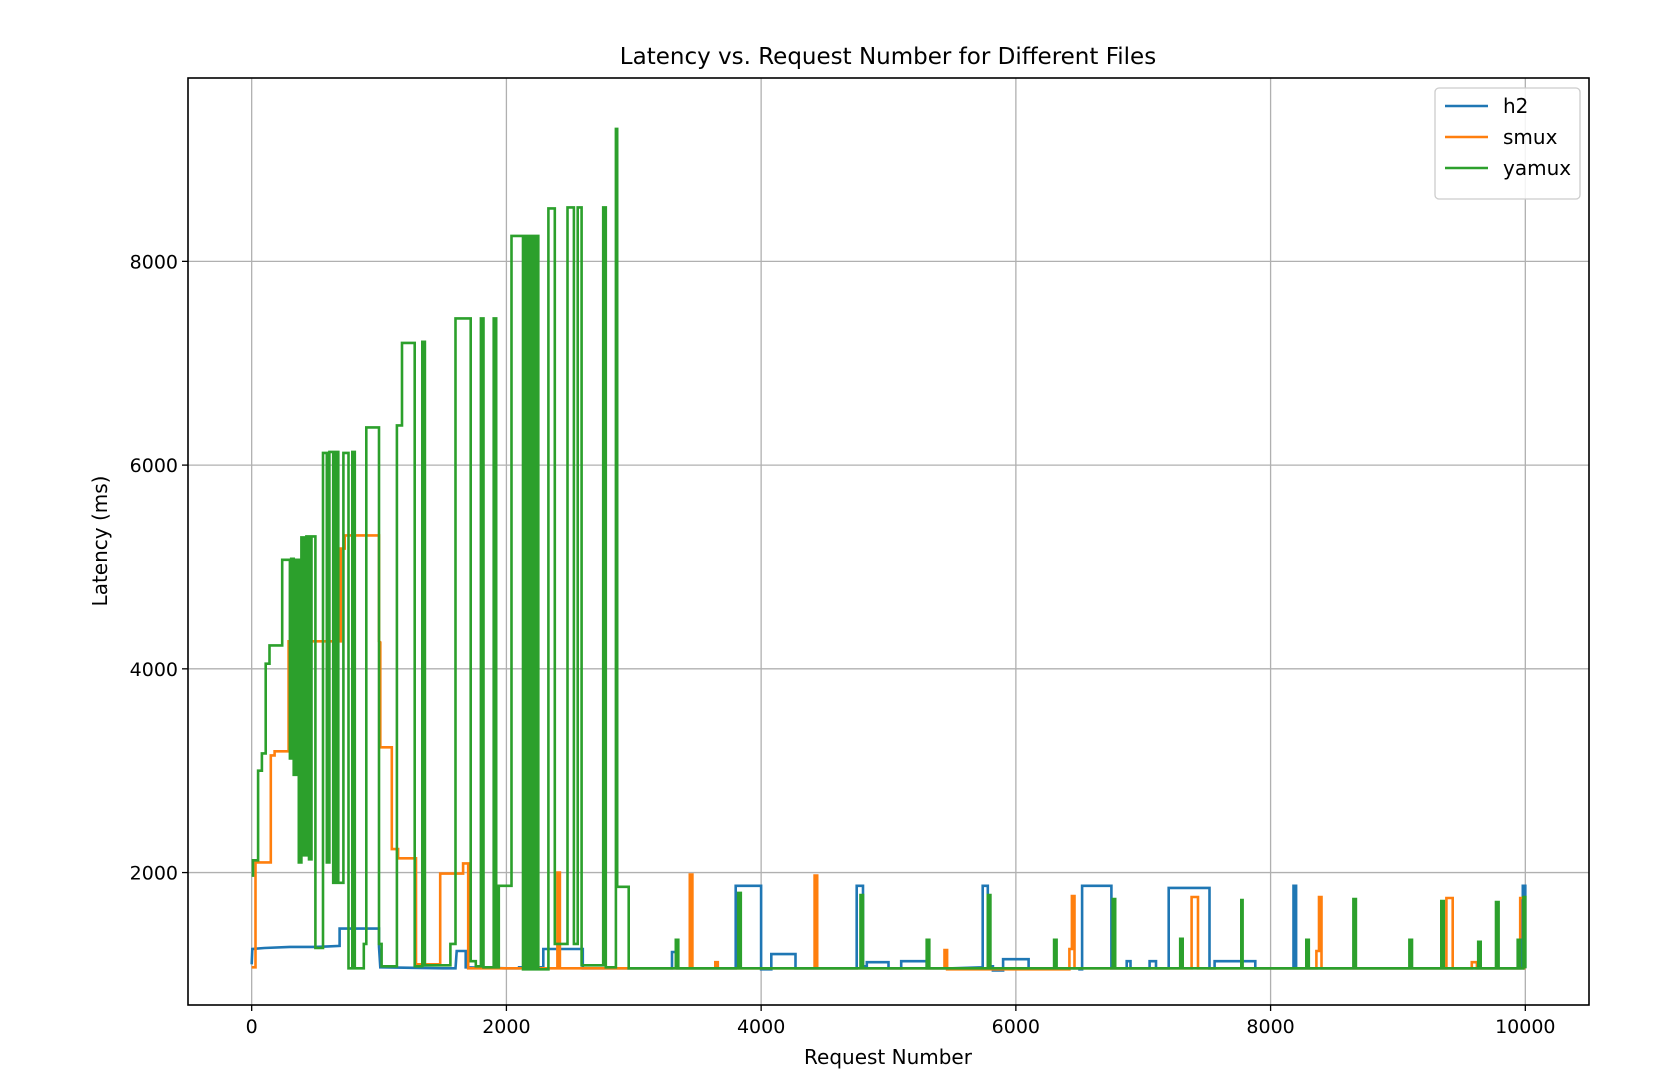  Describe the element at coordinates (100, 541) in the screenshot. I see `y-axis-label: Latency (ms)` at that location.